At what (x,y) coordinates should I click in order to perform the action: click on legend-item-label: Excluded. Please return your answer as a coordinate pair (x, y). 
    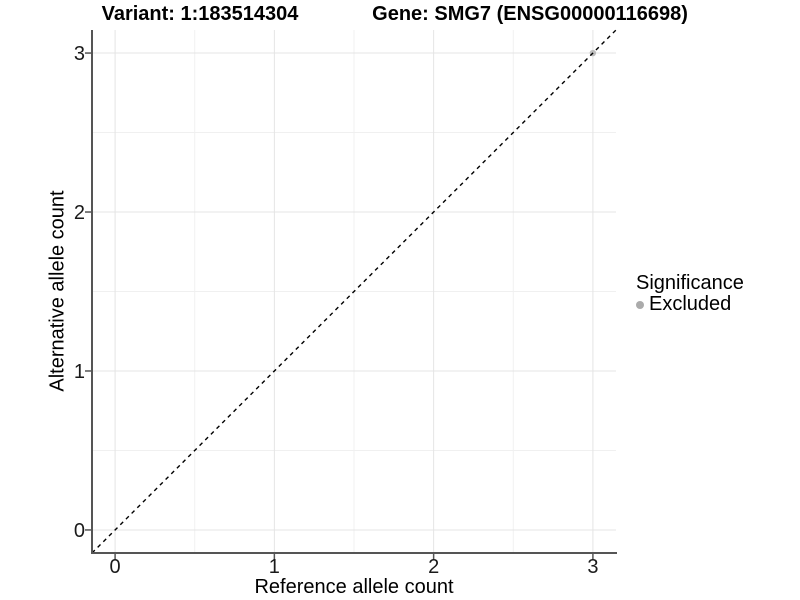
    Looking at the image, I should click on (690, 304).